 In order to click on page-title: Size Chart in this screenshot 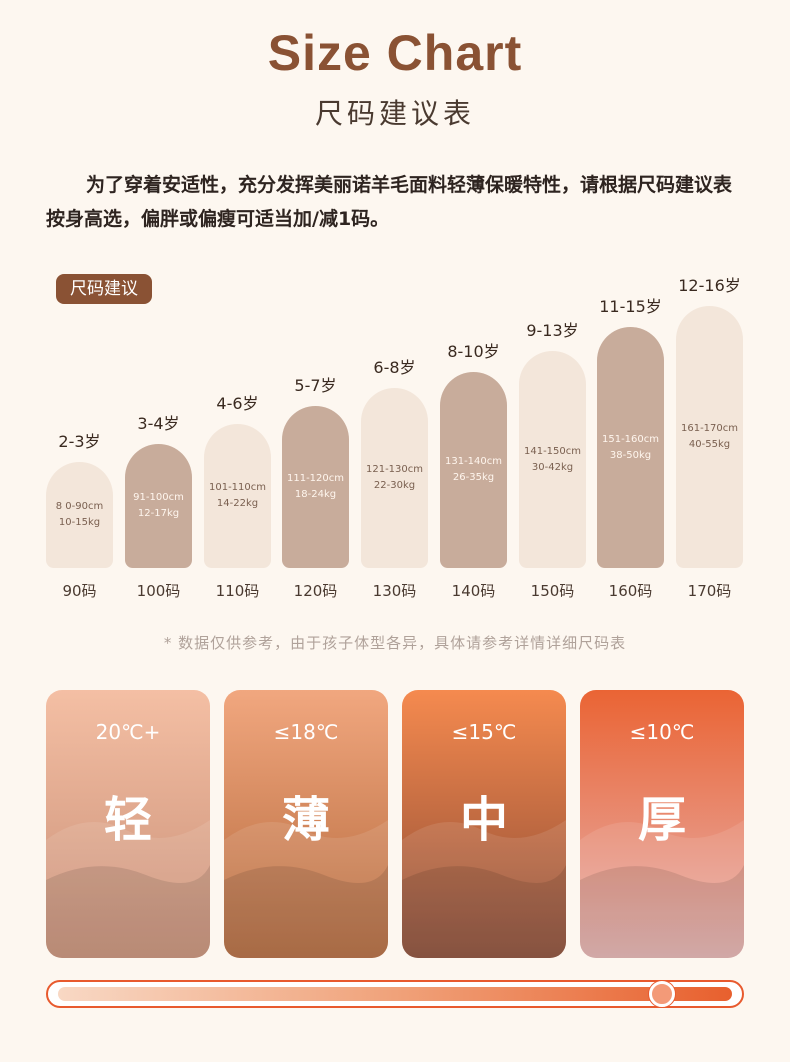, I will do `click(395, 53)`.